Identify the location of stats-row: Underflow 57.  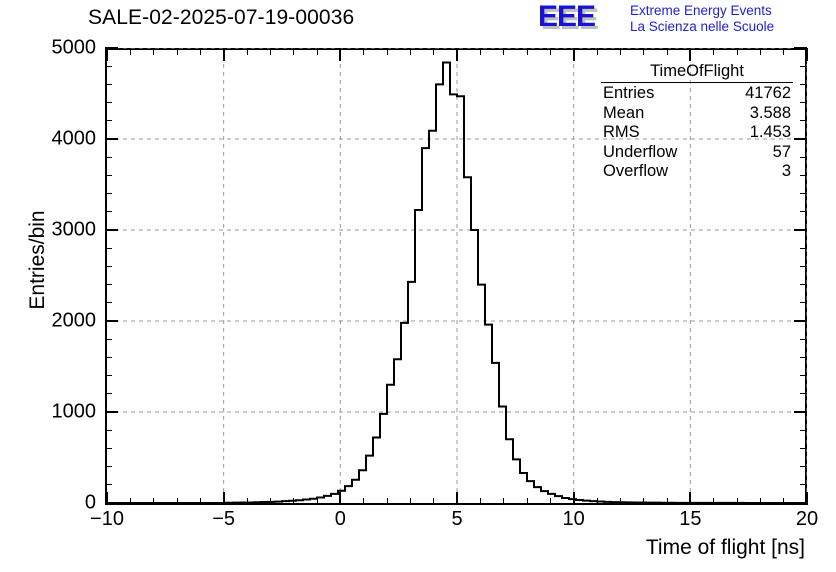
(697, 153).